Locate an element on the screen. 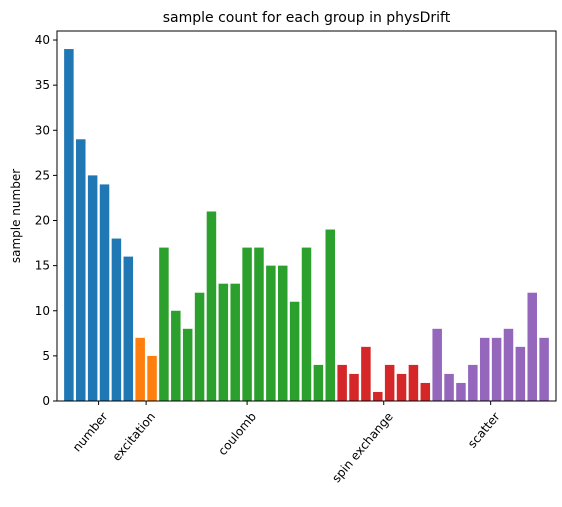 This screenshot has width=562, height=507. x-tick-label: scatter is located at coordinates (484, 430).